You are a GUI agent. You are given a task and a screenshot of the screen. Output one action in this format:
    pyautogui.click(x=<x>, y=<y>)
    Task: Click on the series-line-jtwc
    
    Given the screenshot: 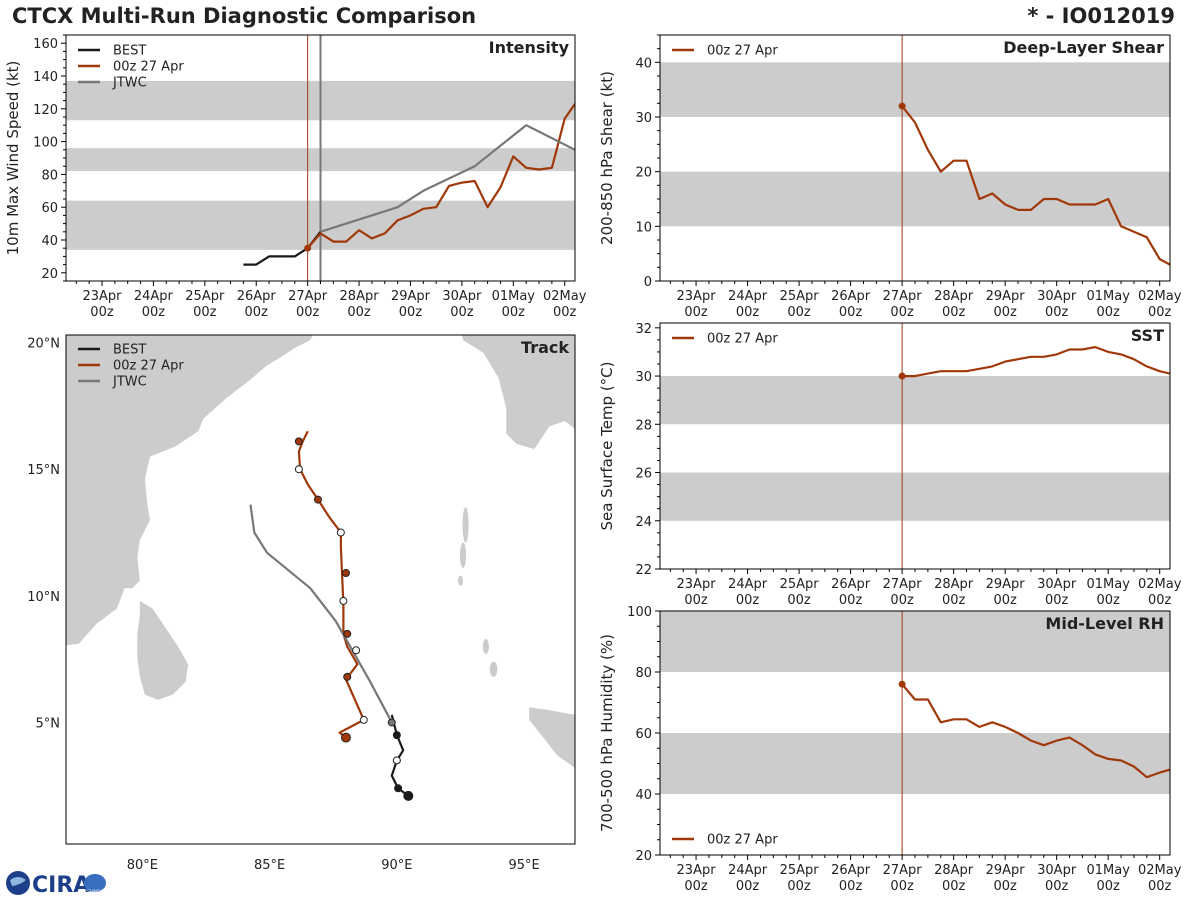 What is the action you would take?
    pyautogui.click(x=447, y=178)
    